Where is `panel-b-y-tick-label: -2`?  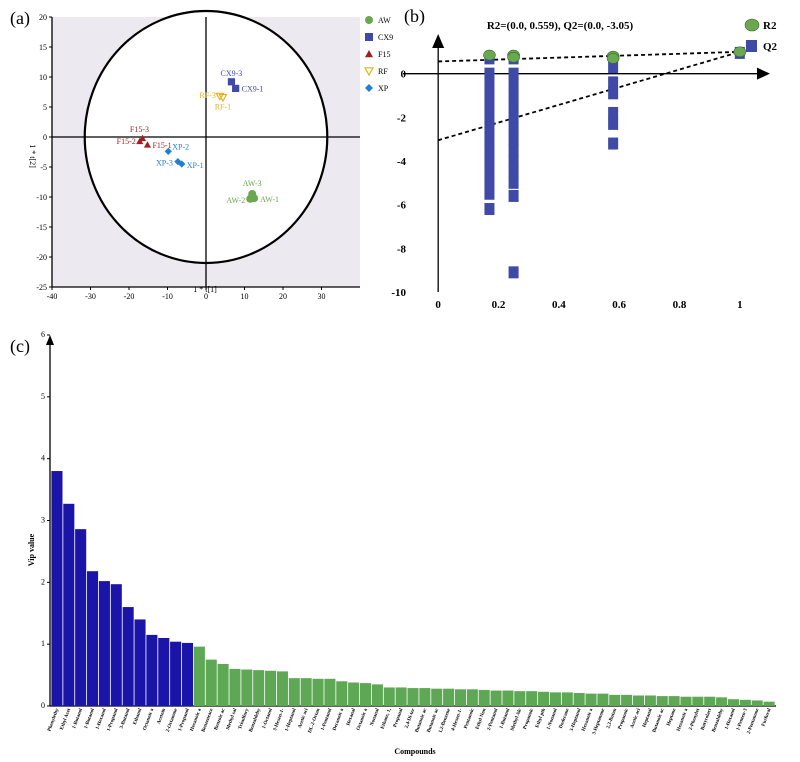
panel-b-y-tick-label: -2 is located at coordinates (402, 118).